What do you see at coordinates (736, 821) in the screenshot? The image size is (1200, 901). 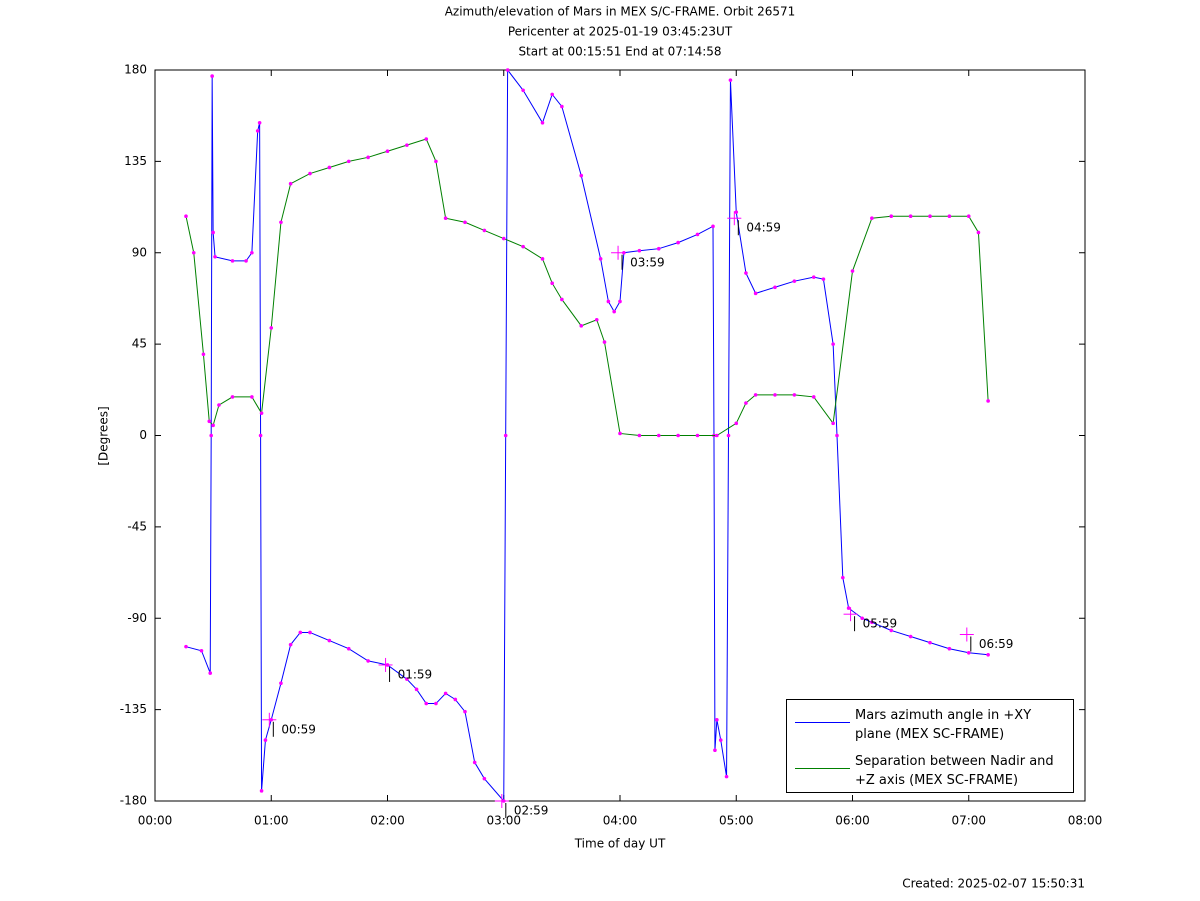 I see `x-tick-label: 05:00` at bounding box center [736, 821].